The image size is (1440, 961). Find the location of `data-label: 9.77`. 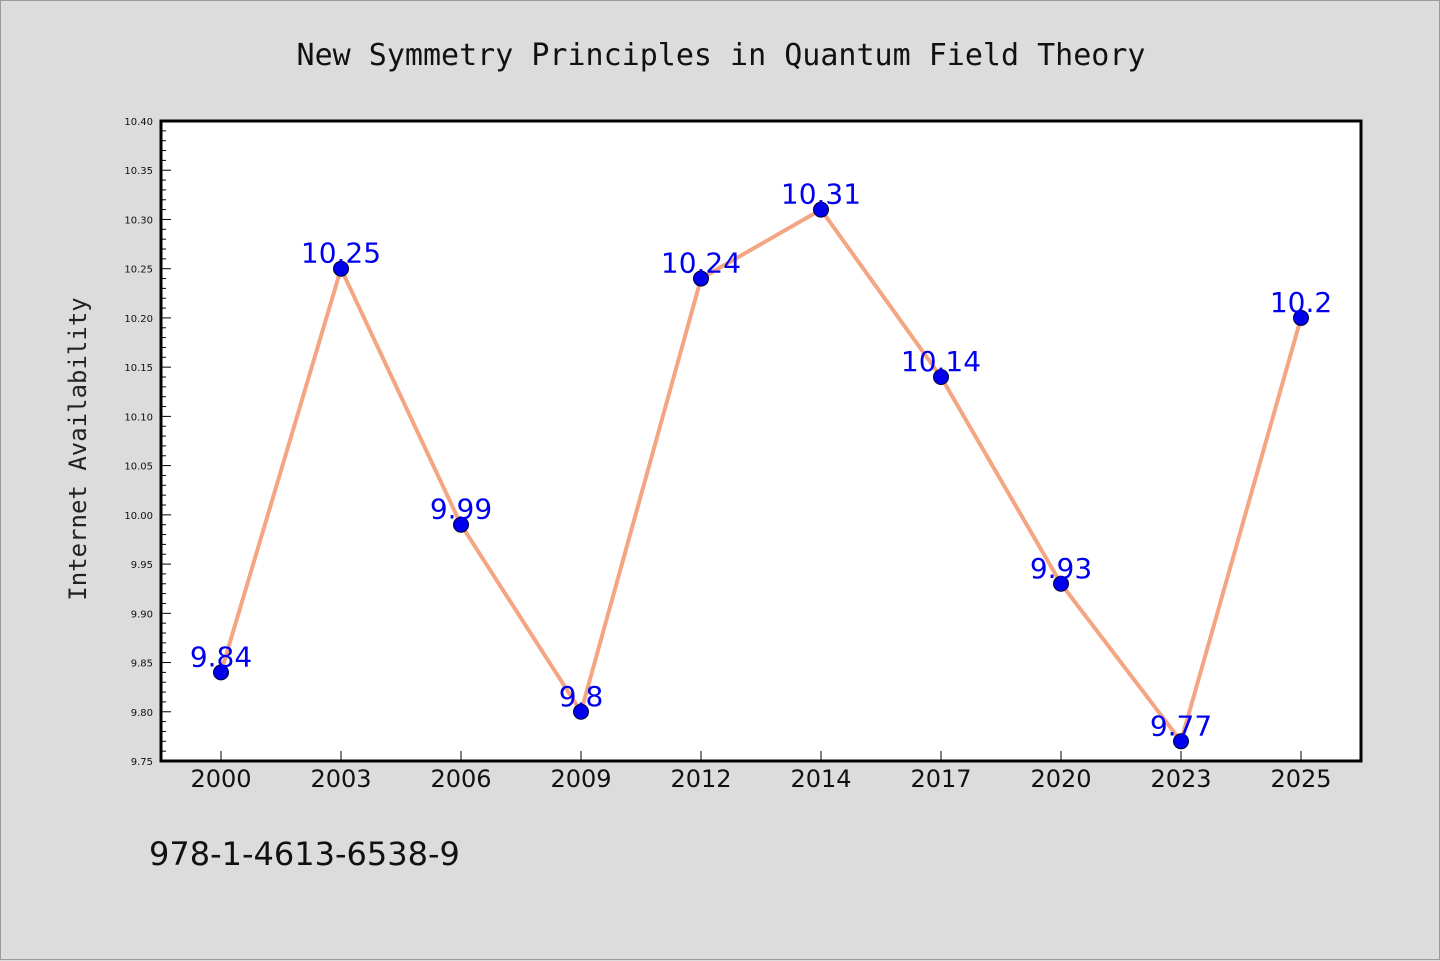

data-label: 9.77 is located at coordinates (1181, 725).